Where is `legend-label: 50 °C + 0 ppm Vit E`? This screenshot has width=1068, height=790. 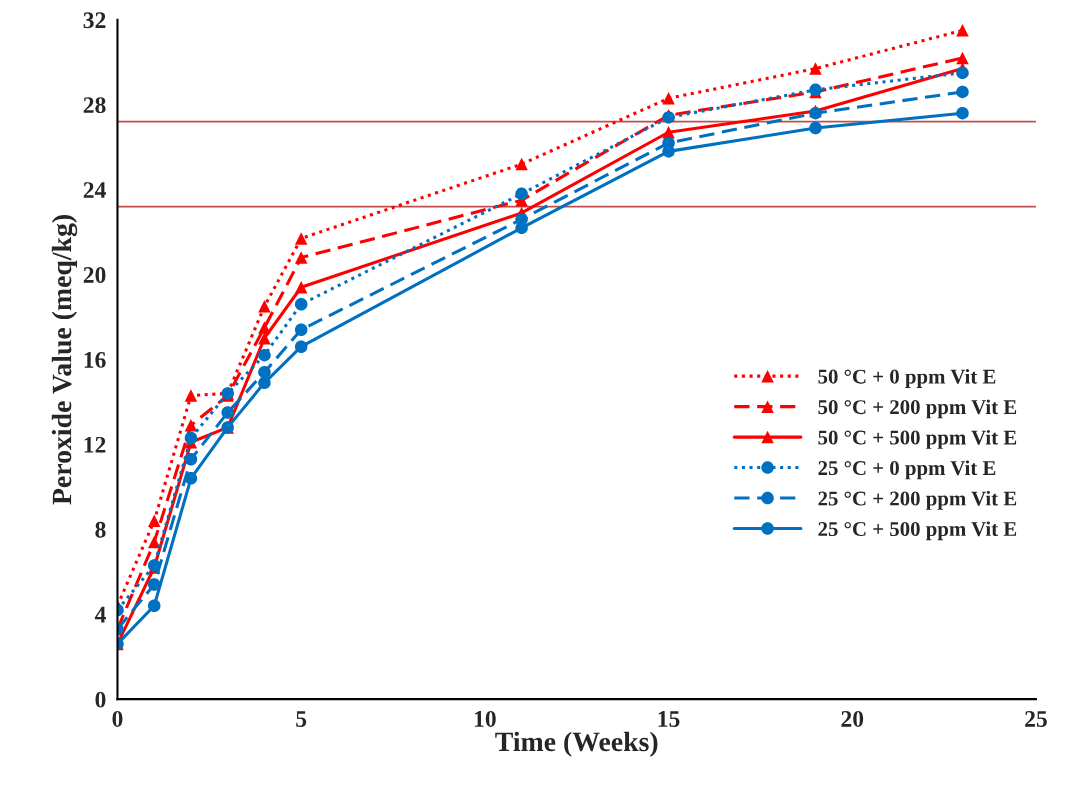 legend-label: 50 °C + 0 ppm Vit E is located at coordinates (907, 378).